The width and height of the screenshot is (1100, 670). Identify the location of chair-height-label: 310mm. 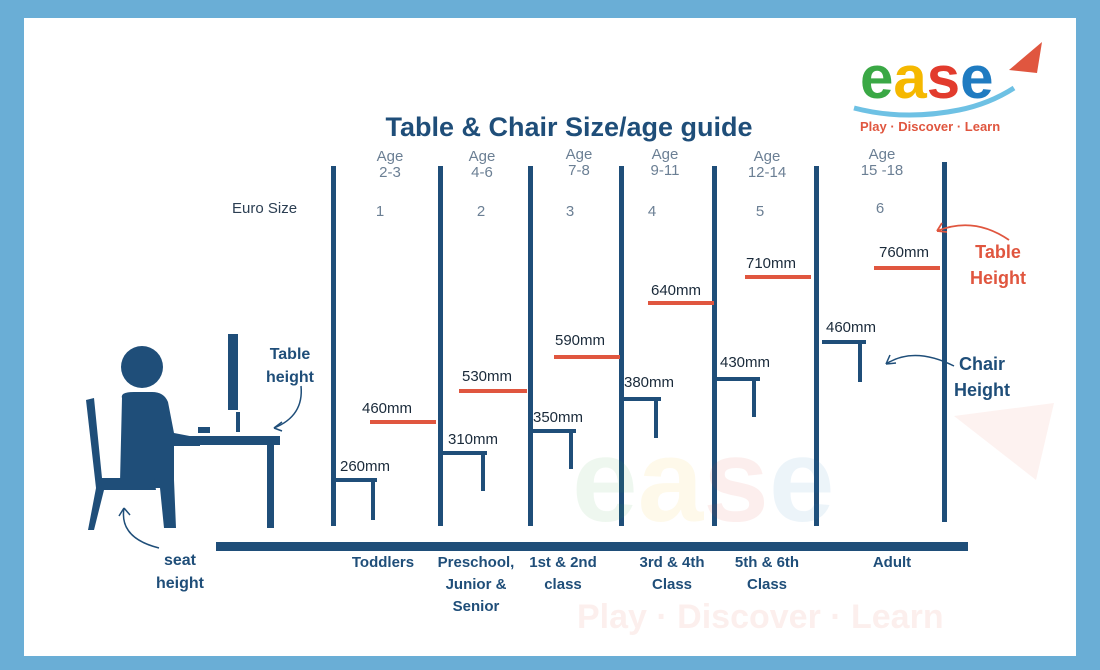
(473, 439).